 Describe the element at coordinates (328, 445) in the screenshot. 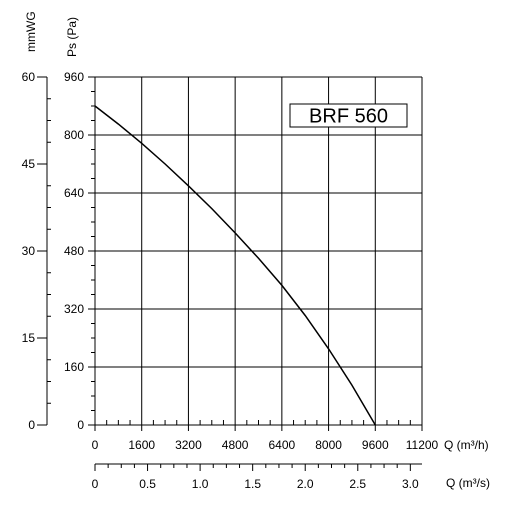

I see `x-tick-label: 8000` at that location.